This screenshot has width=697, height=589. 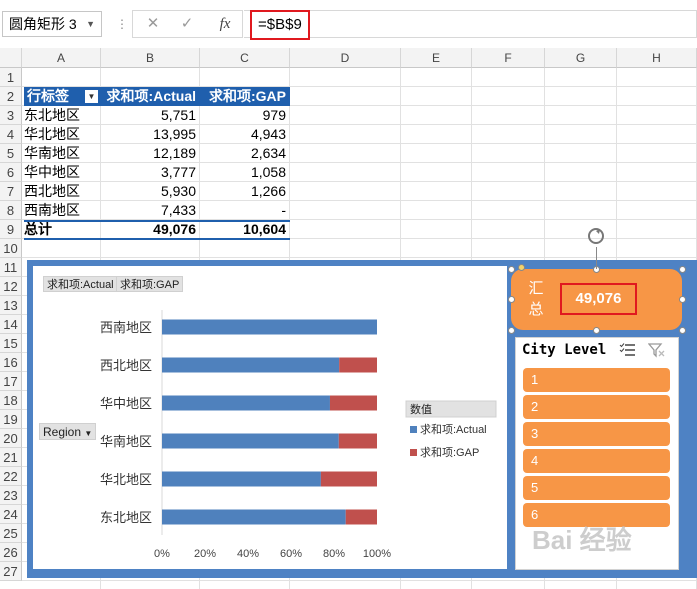 What do you see at coordinates (596, 461) in the screenshot?
I see `slicer-item-4: 4` at bounding box center [596, 461].